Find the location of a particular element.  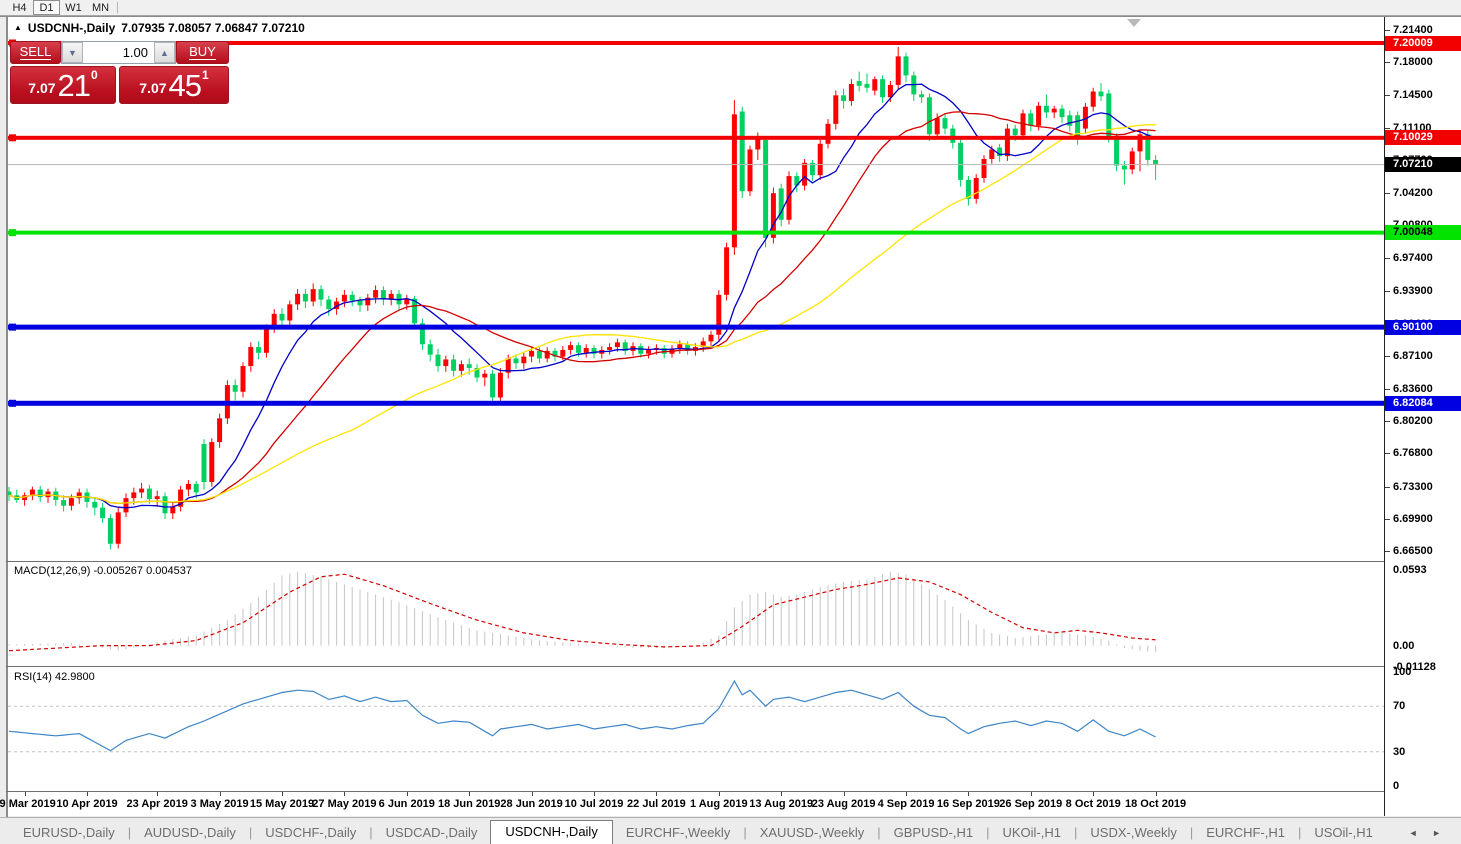

collapse-triangle-icon: ▲ is located at coordinates (18, 27).